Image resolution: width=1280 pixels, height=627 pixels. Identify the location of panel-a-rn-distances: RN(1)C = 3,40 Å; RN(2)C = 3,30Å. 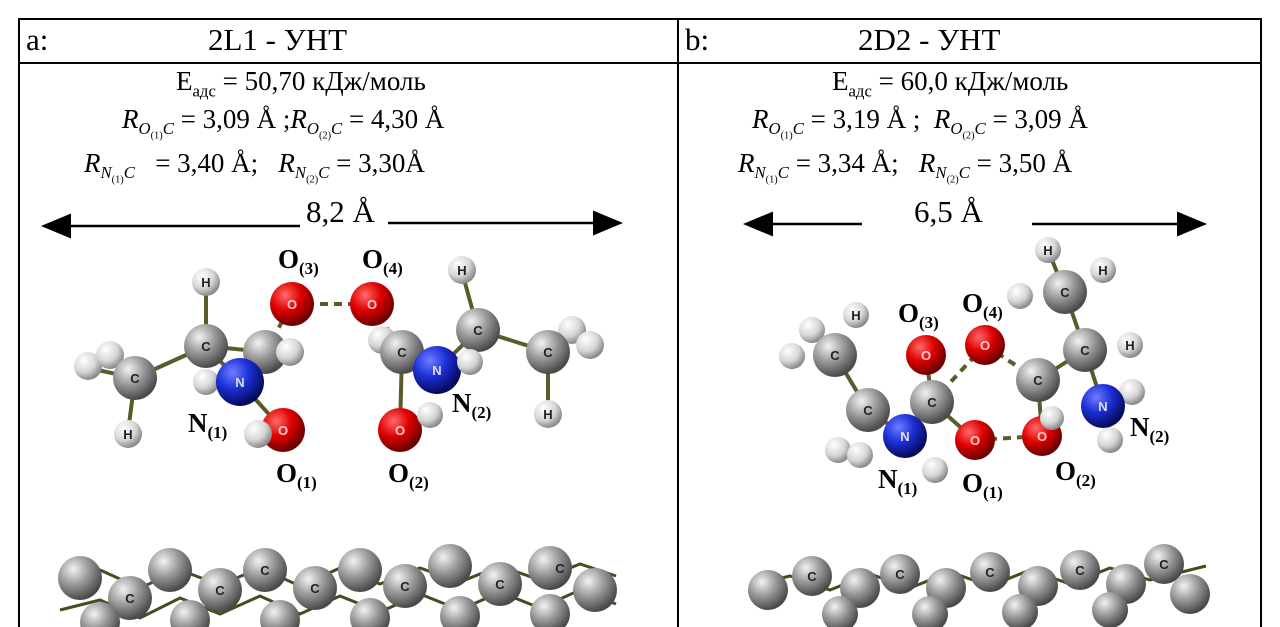
(254, 167).